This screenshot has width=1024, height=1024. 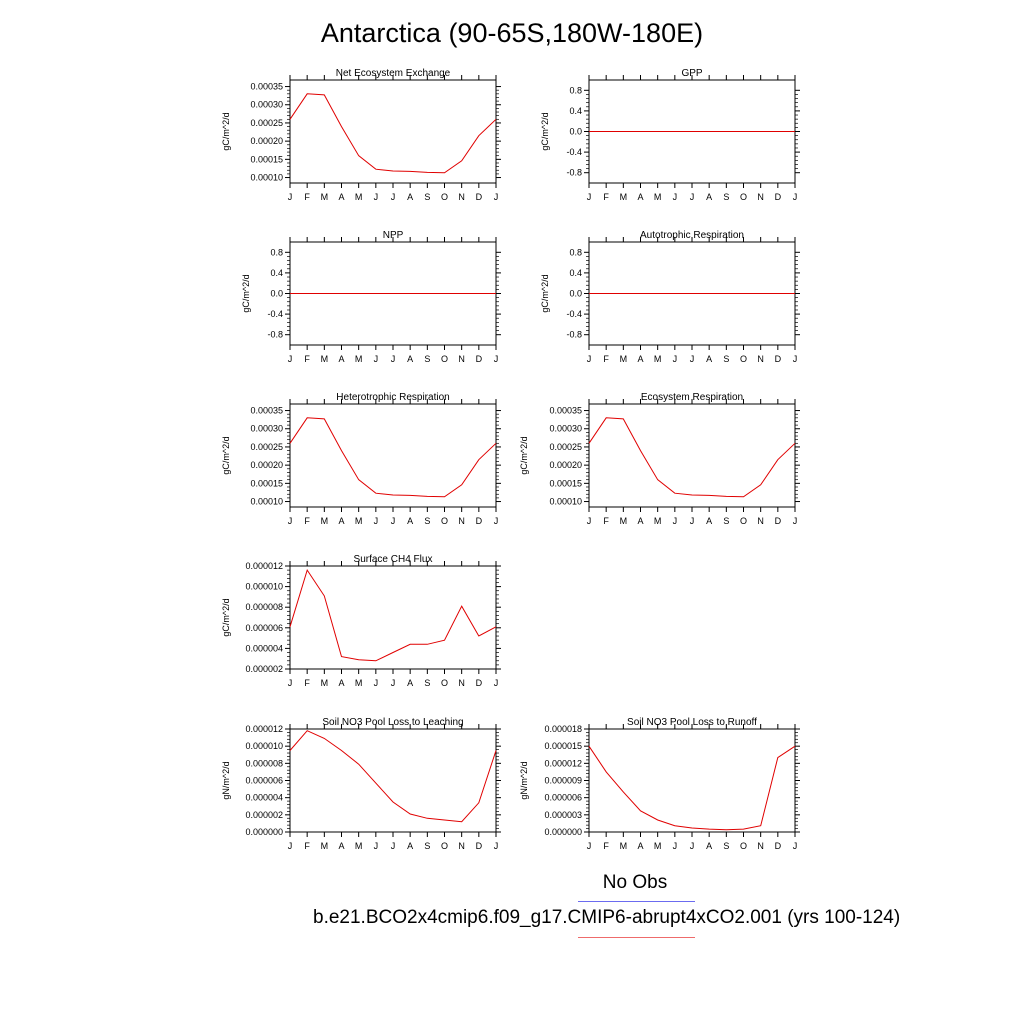 What do you see at coordinates (266, 87) in the screenshot?
I see `y-tick-label: 0.00035` at bounding box center [266, 87].